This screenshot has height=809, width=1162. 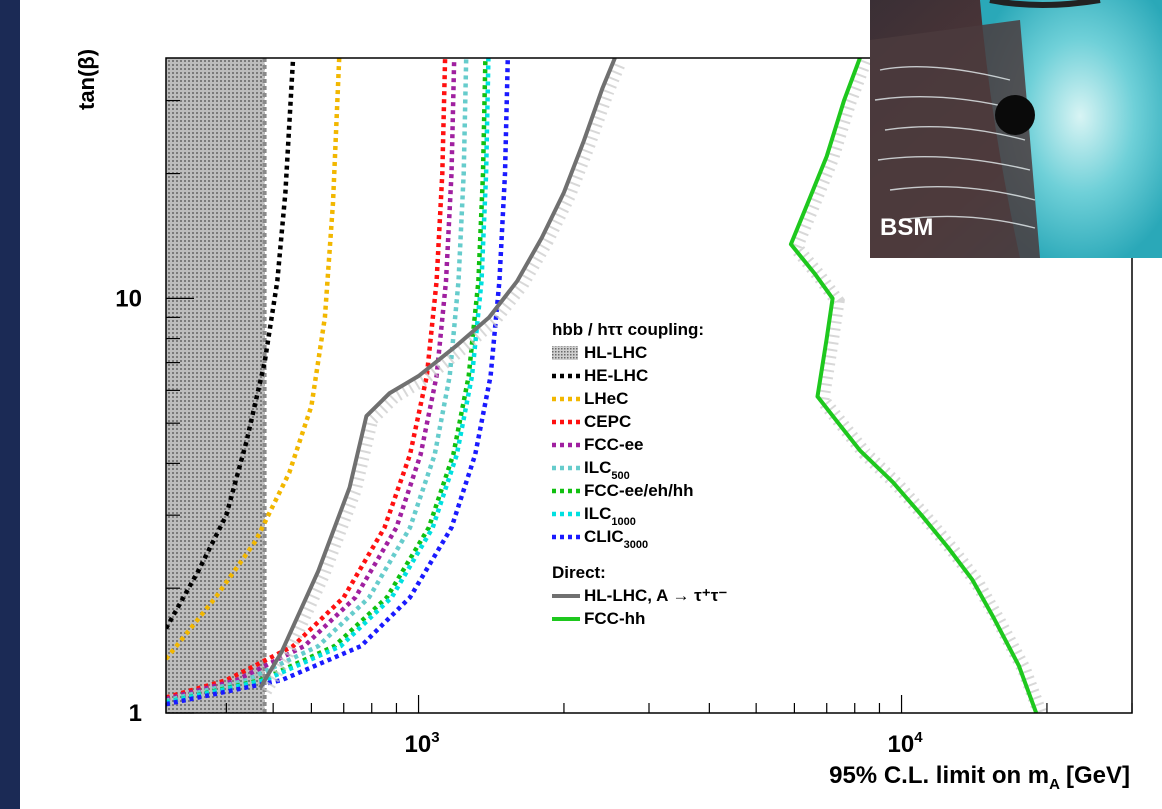 I want to click on inset-image, so click(x=1016, y=129).